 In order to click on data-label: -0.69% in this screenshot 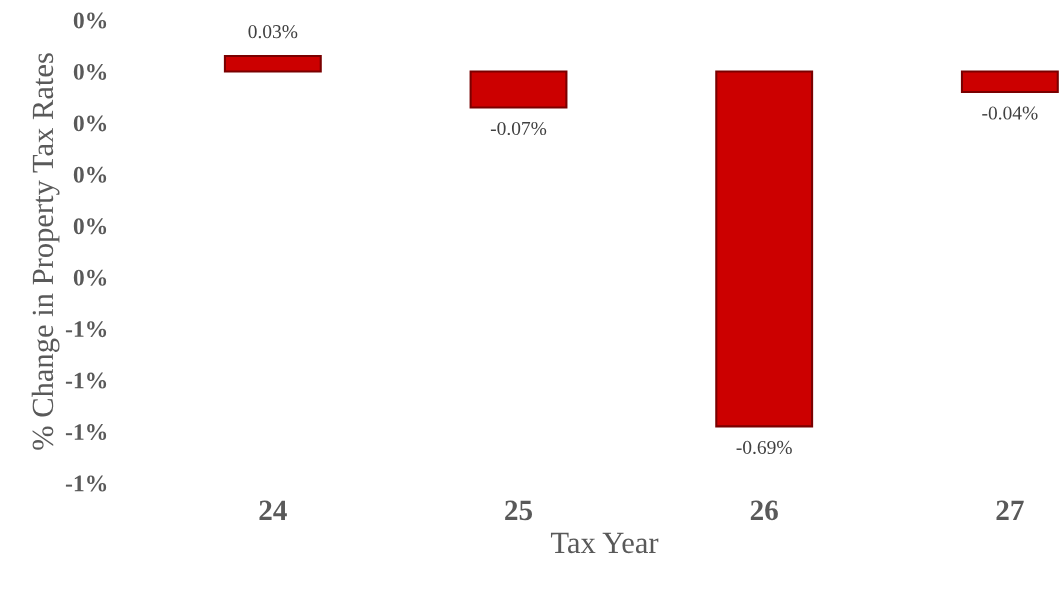, I will do `click(764, 447)`.